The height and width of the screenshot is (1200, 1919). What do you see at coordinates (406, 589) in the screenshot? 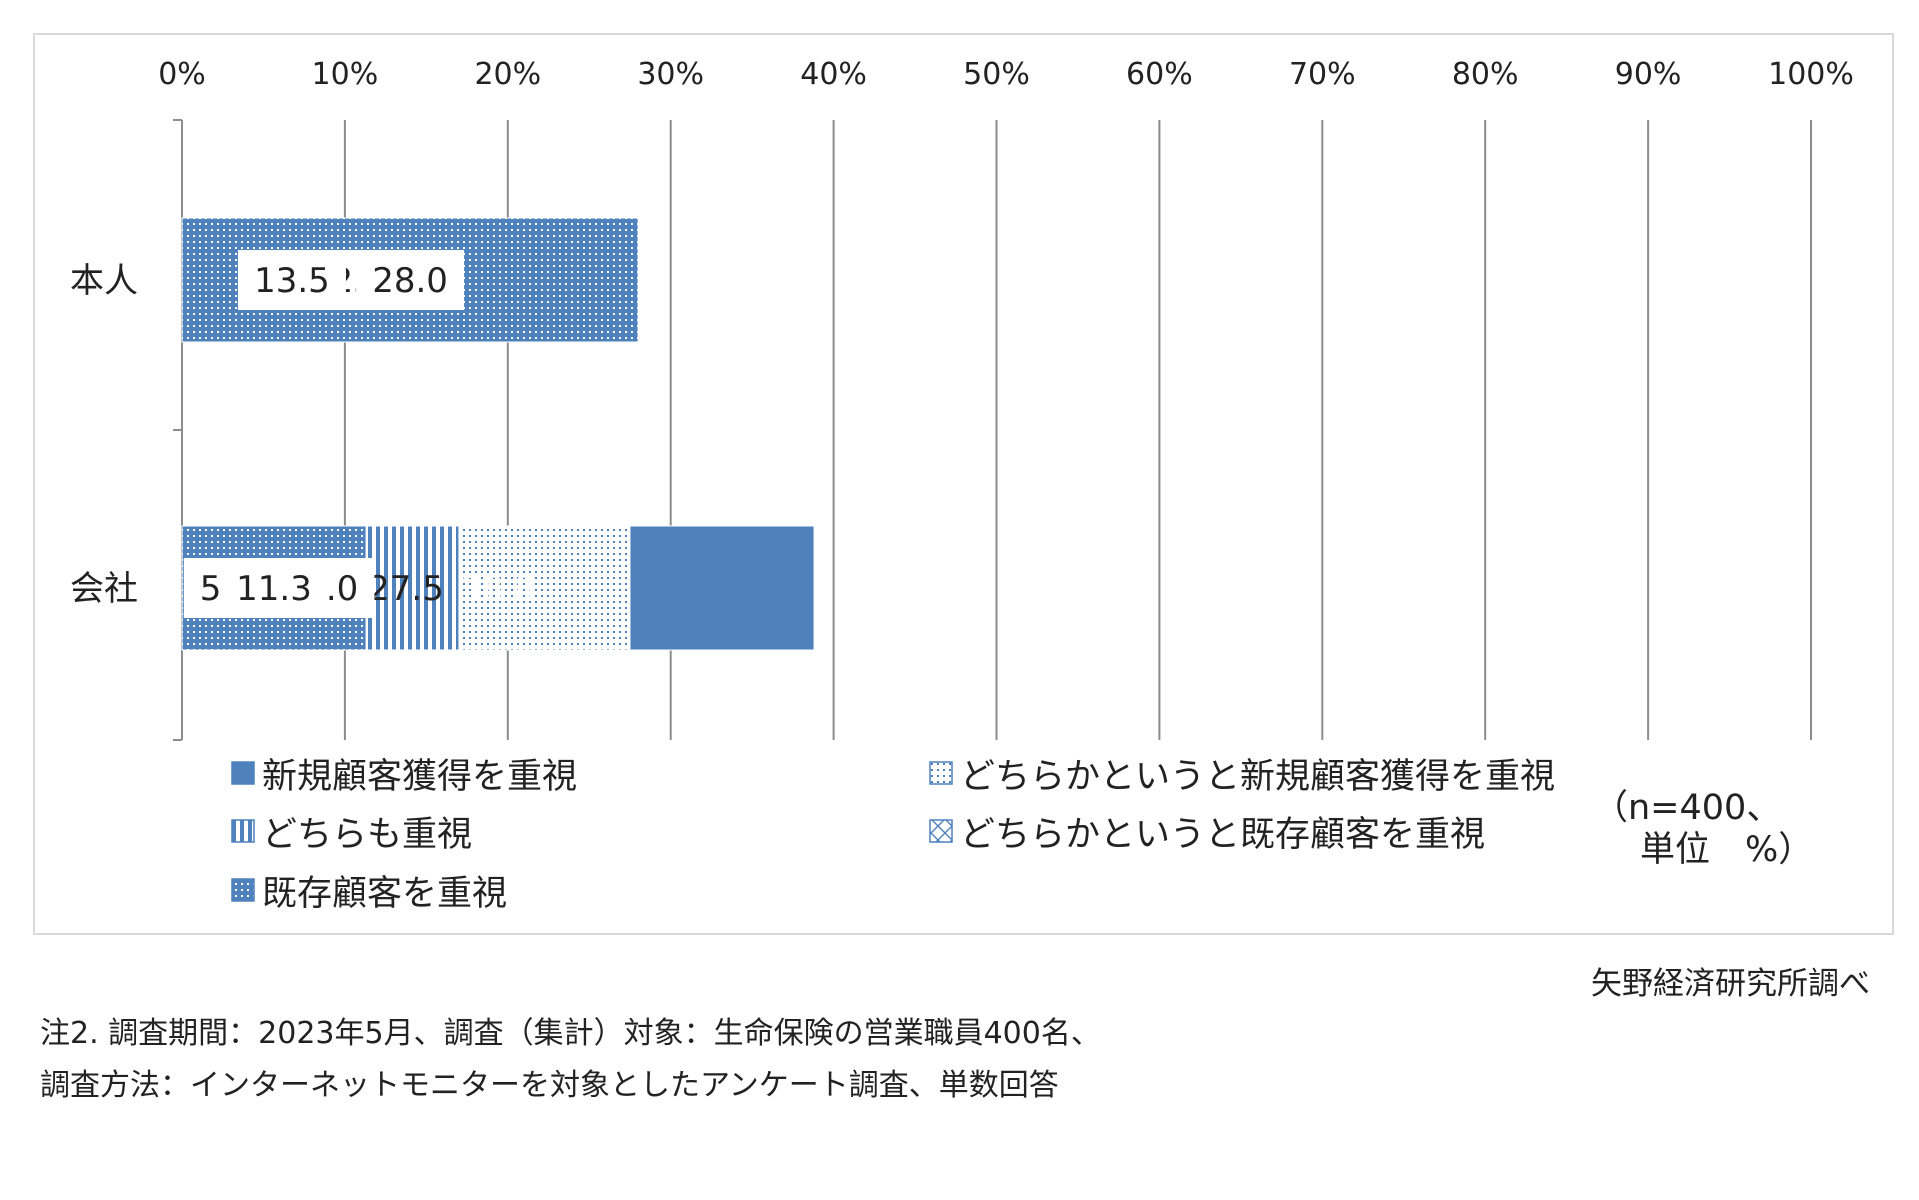
I see `data-label: 27.5` at bounding box center [406, 589].